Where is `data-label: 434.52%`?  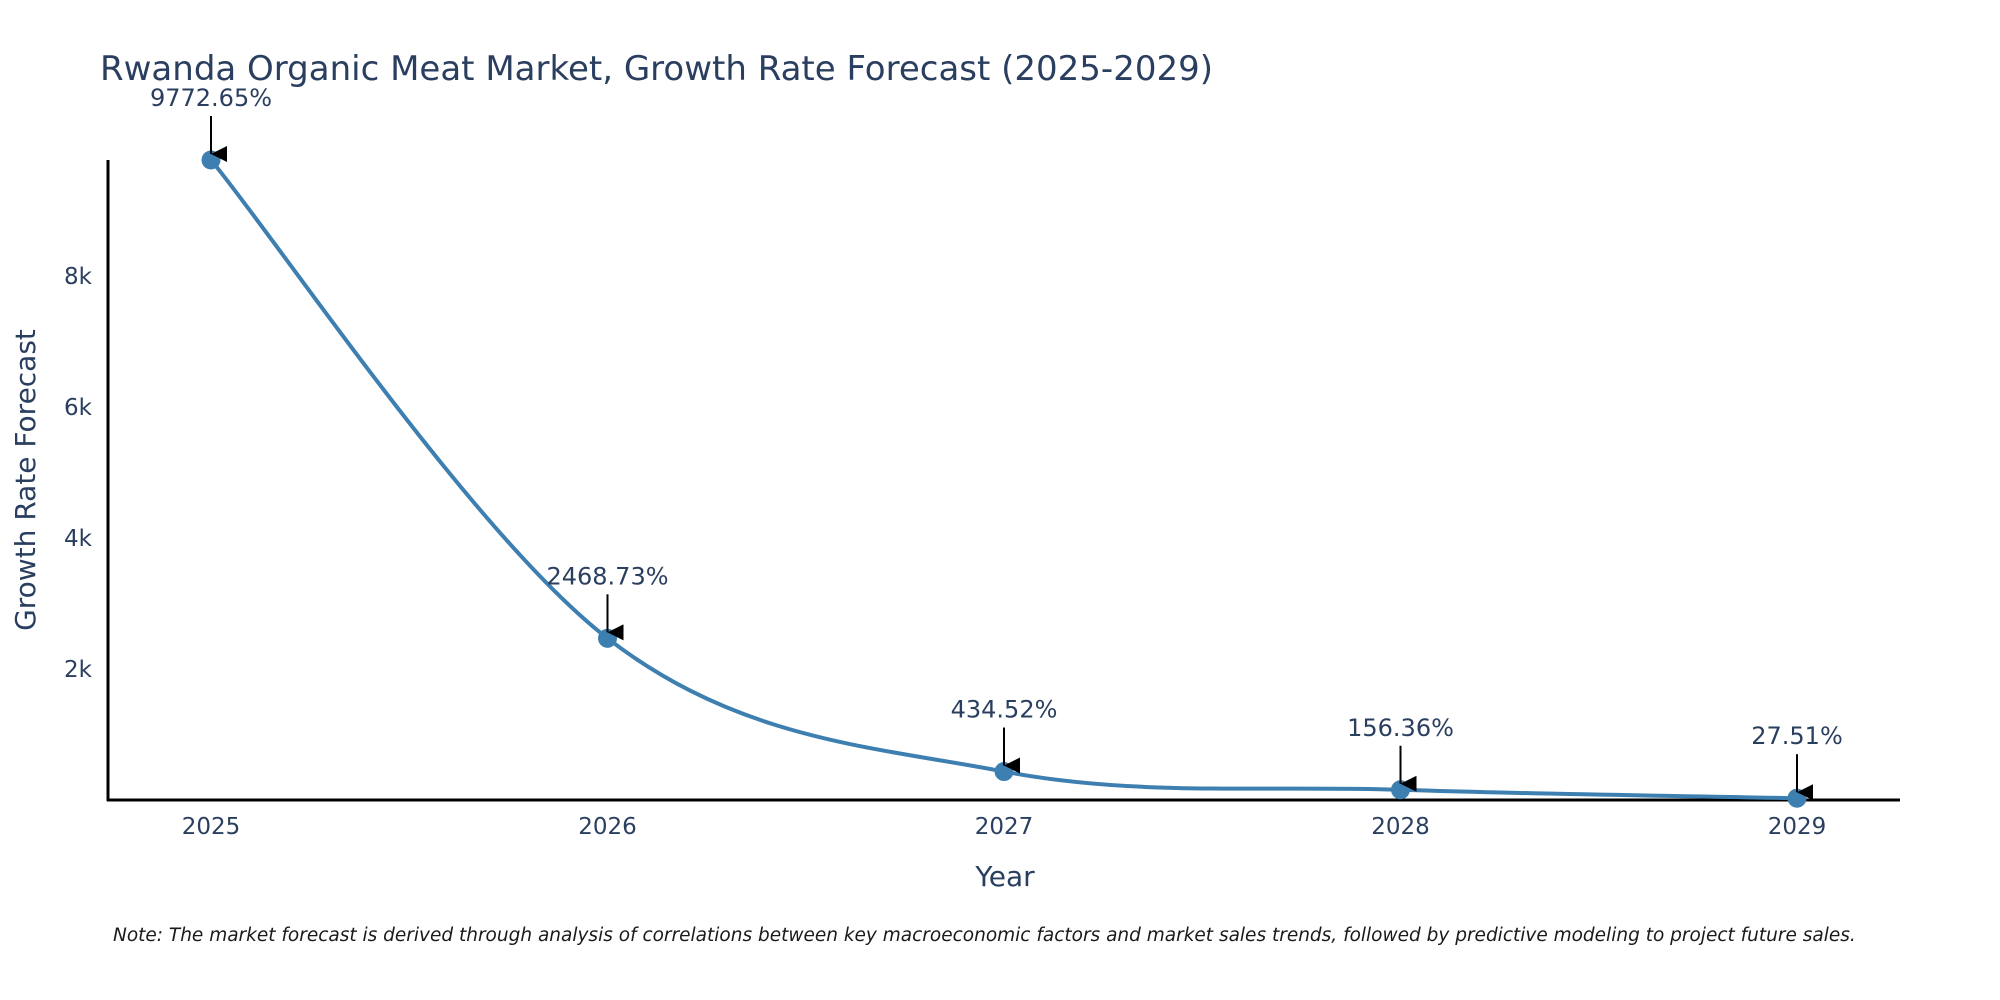 data-label: 434.52% is located at coordinates (1004, 710).